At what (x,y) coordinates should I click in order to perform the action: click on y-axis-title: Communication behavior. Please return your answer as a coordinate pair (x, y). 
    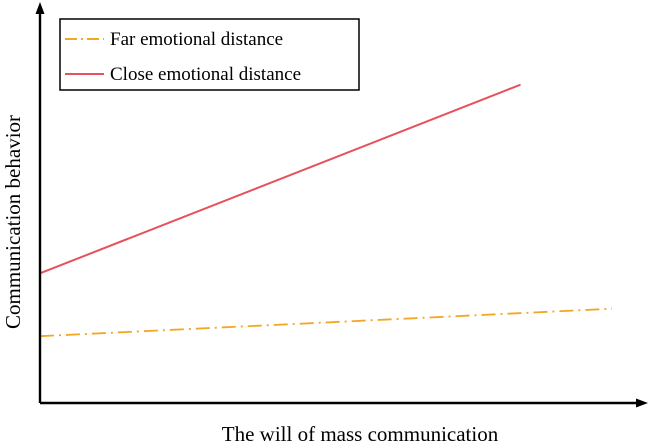
    Looking at the image, I should click on (13, 222).